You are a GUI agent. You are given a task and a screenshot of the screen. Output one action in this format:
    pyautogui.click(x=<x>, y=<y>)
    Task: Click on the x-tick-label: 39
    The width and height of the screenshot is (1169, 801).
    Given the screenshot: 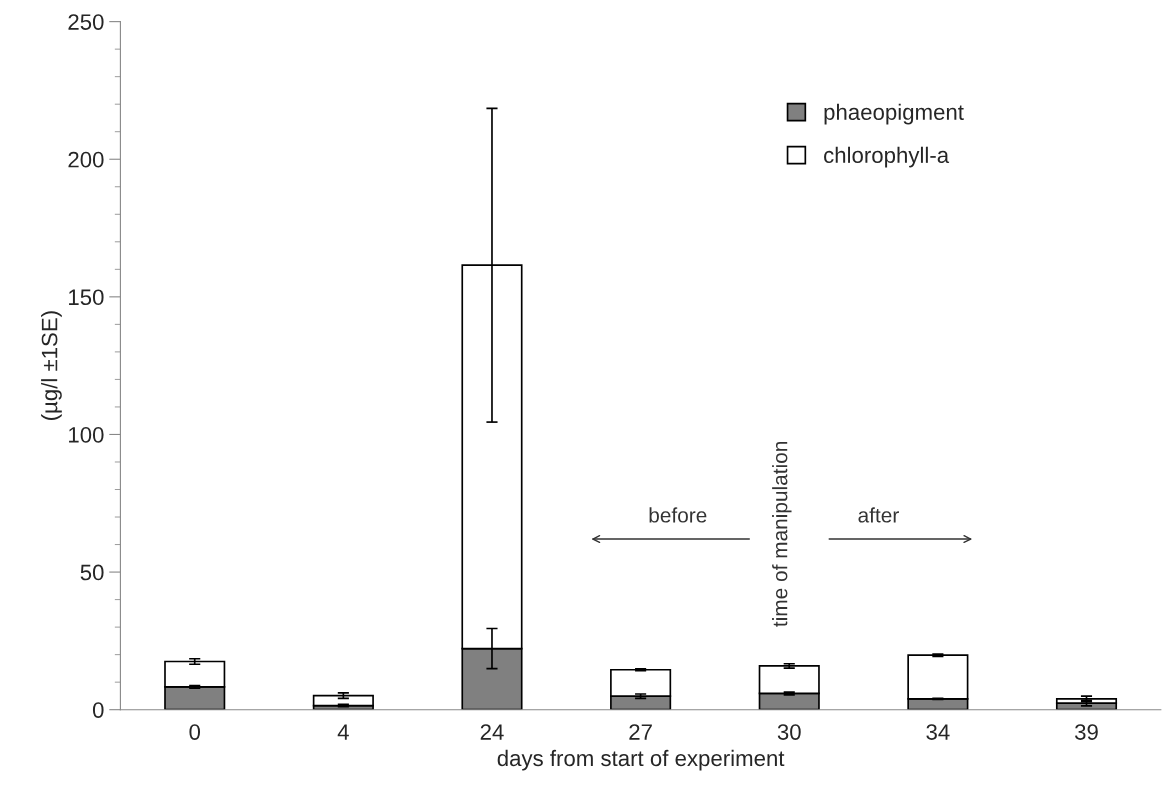 What is the action you would take?
    pyautogui.click(x=1086, y=732)
    